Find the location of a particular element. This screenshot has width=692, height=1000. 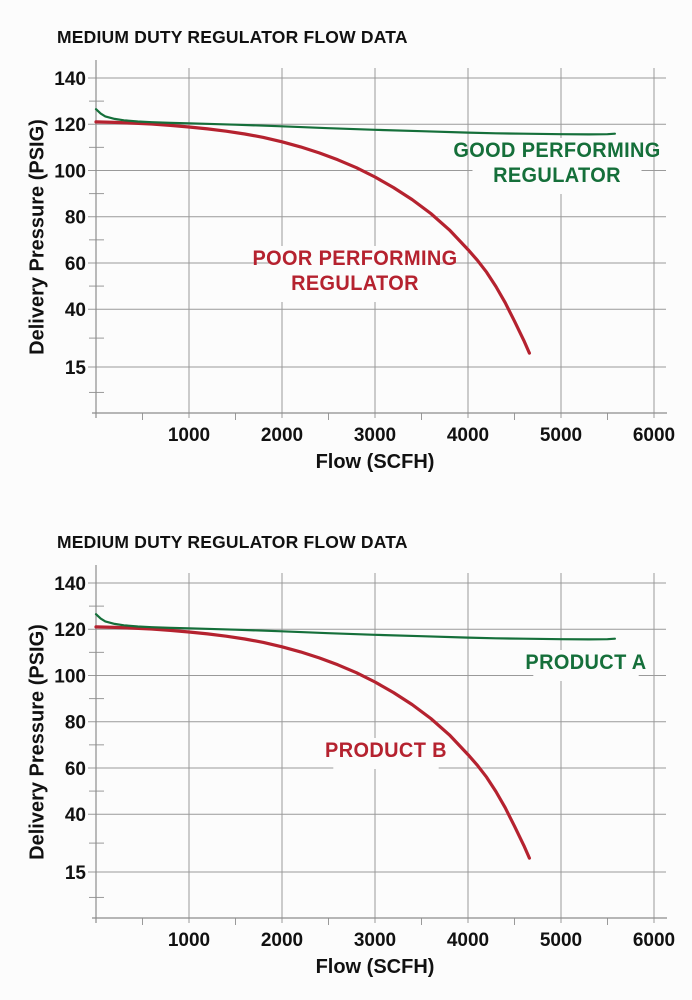

annotation-product-a-line1: PRODUCT A is located at coordinates (585, 663).